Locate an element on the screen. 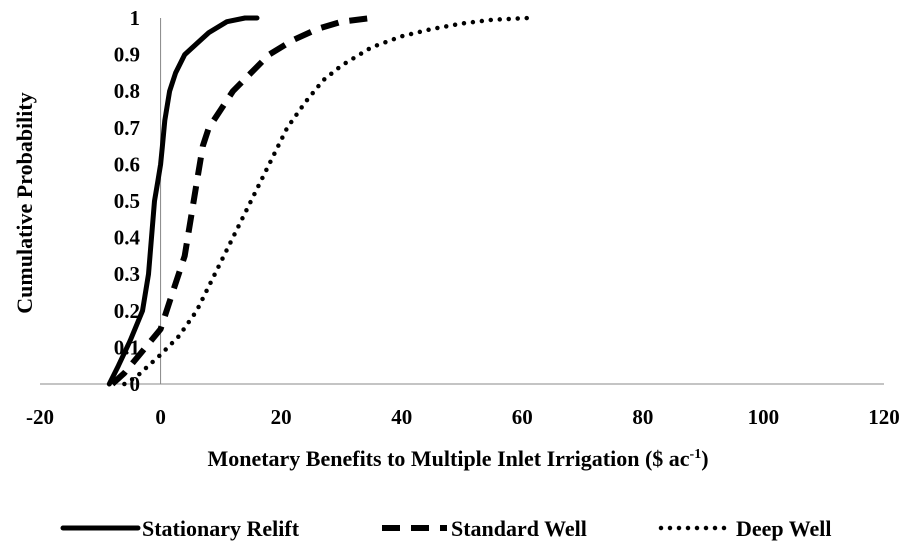  x-tick-label: 40 is located at coordinates (401, 417).